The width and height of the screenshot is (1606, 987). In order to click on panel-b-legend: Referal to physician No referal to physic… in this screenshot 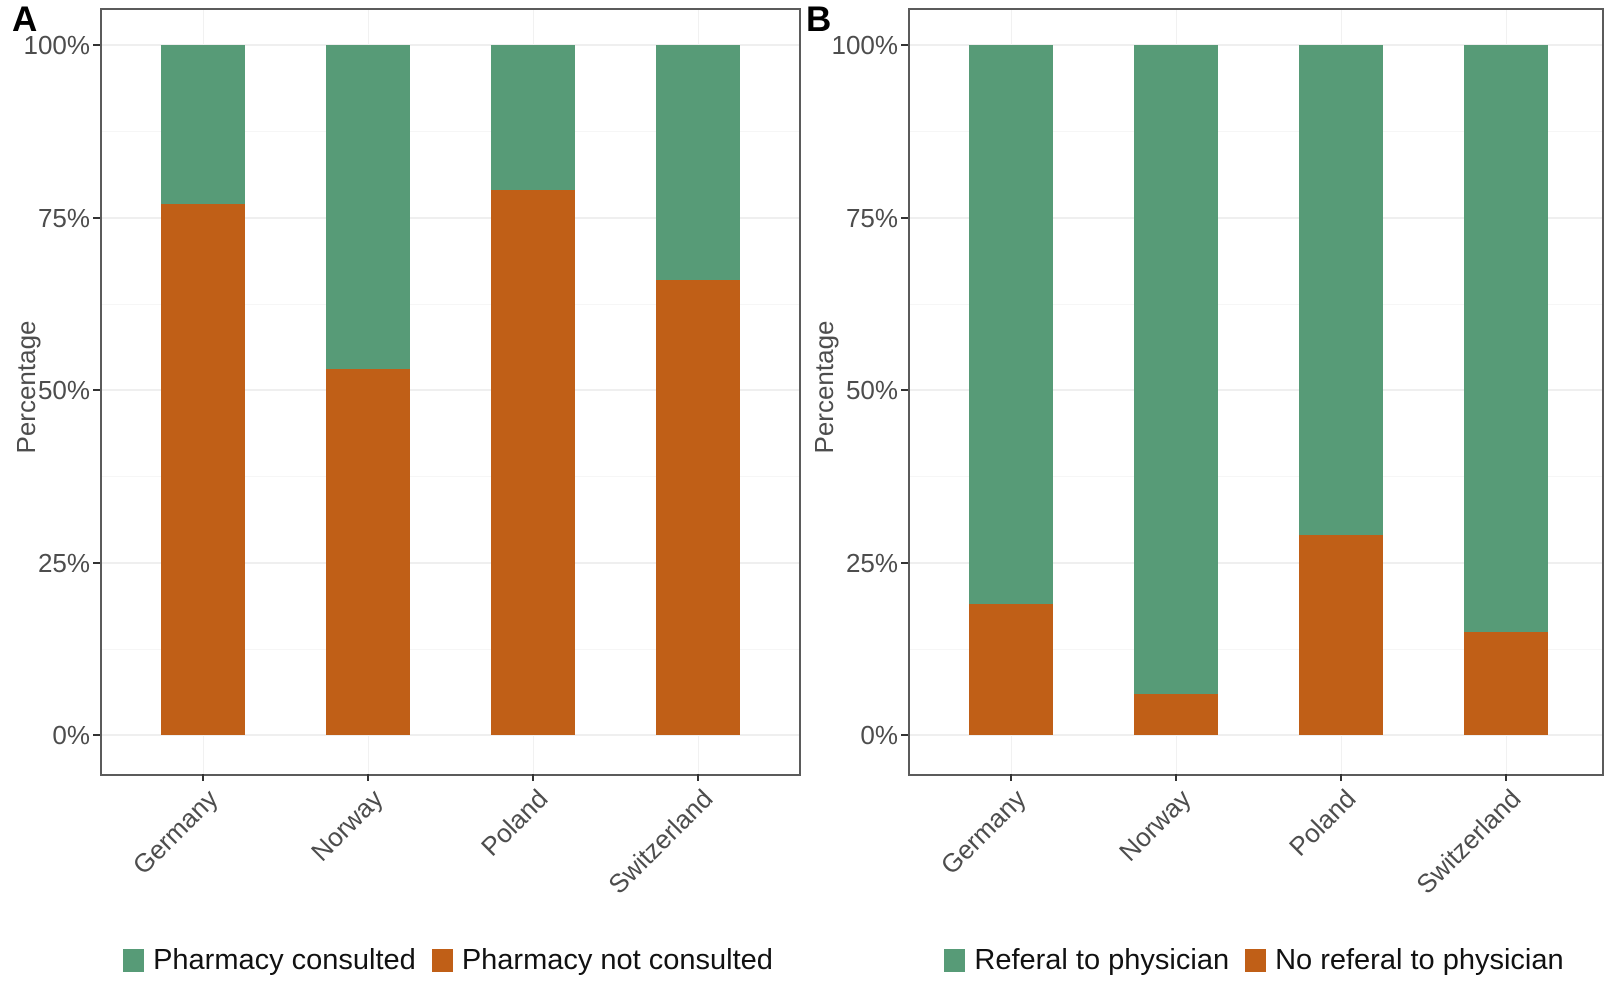, I will do `click(1226, 960)`.